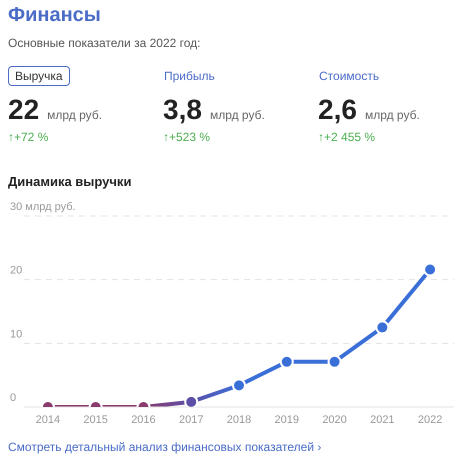  What do you see at coordinates (104, 43) in the screenshot?
I see `text: Основные показатели за 2022 год:` at bounding box center [104, 43].